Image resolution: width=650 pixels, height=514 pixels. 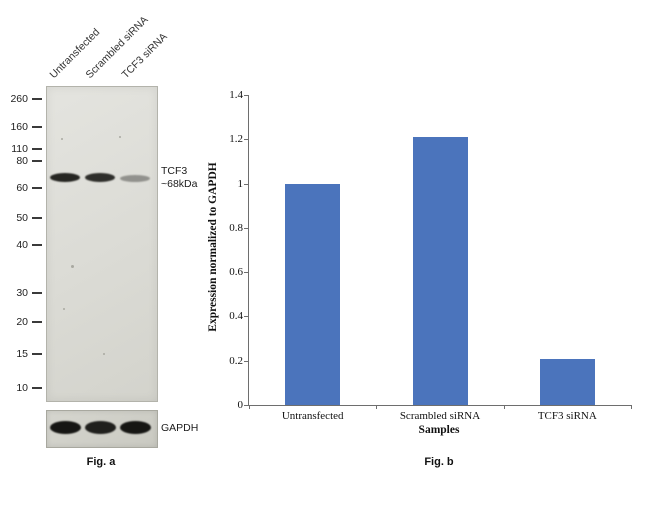 I want to click on mw-marker-label: 20, so click(x=22, y=322).